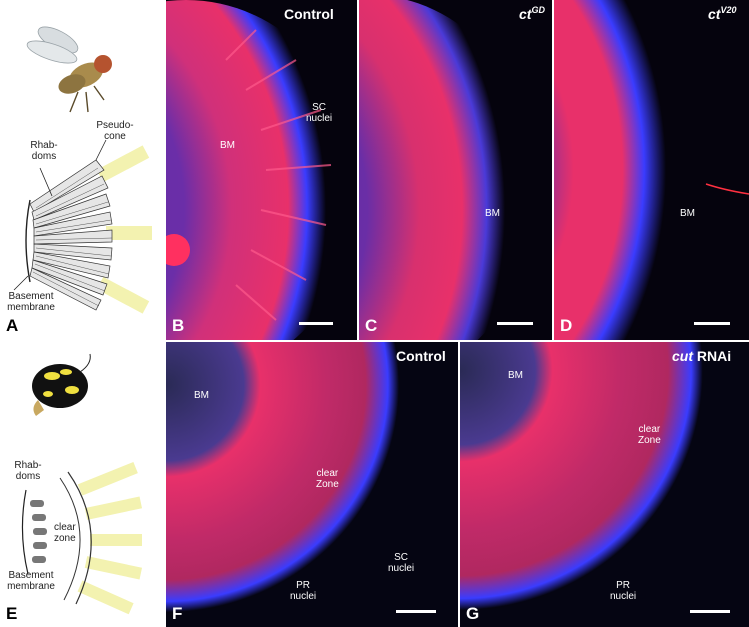  I want to click on micrograph-b, so click(261, 170).